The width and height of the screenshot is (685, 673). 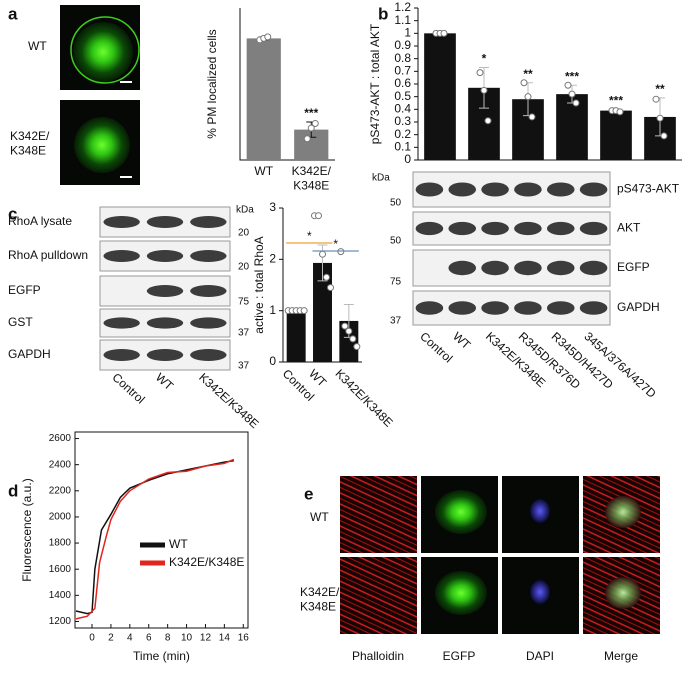 What do you see at coordinates (638, 307) in the screenshot?
I see `blot-label: GAPDH` at bounding box center [638, 307].